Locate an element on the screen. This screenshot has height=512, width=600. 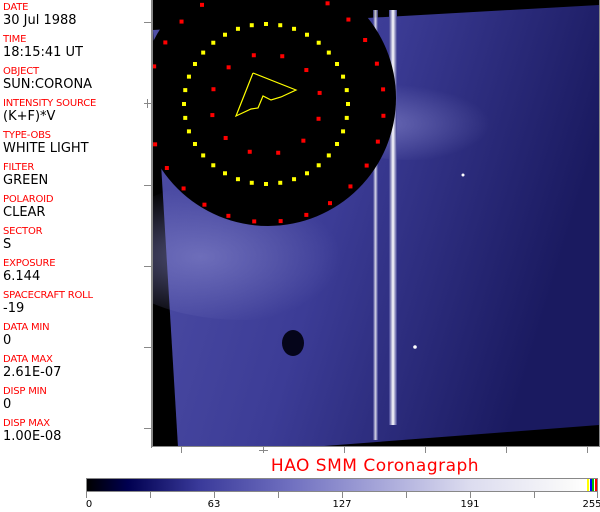
field-label: DATA MAX is located at coordinates (28, 359).